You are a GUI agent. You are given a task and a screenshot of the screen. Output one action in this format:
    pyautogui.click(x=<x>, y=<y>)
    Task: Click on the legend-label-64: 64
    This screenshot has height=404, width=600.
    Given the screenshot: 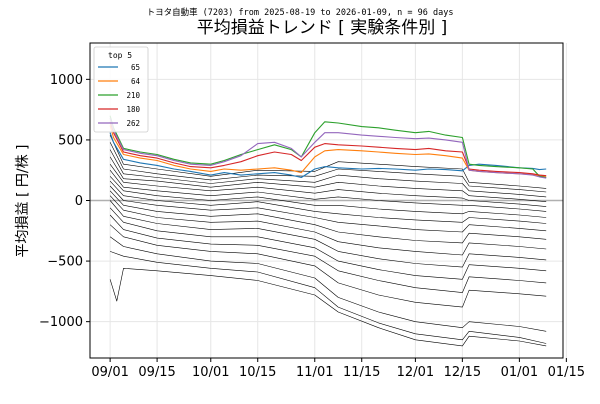 What is the action you would take?
    pyautogui.click(x=136, y=81)
    